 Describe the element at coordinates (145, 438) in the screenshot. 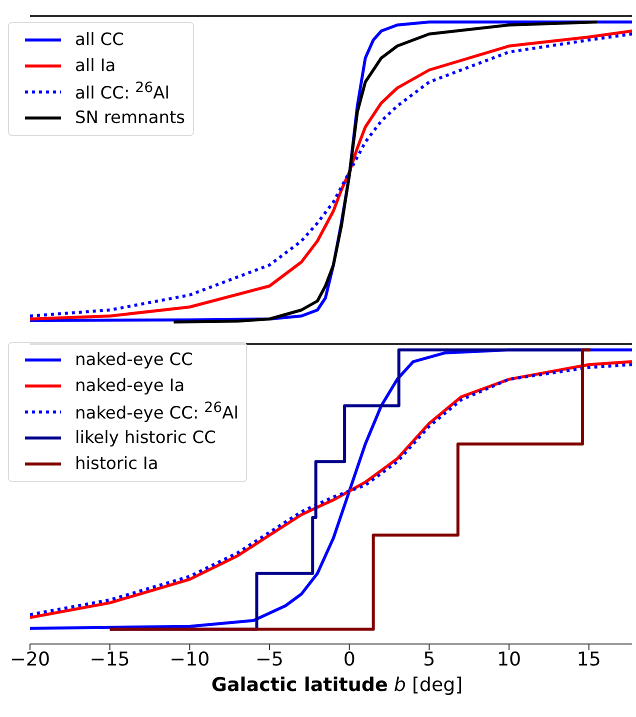

I see `legend-label: likely historic CC` at that location.